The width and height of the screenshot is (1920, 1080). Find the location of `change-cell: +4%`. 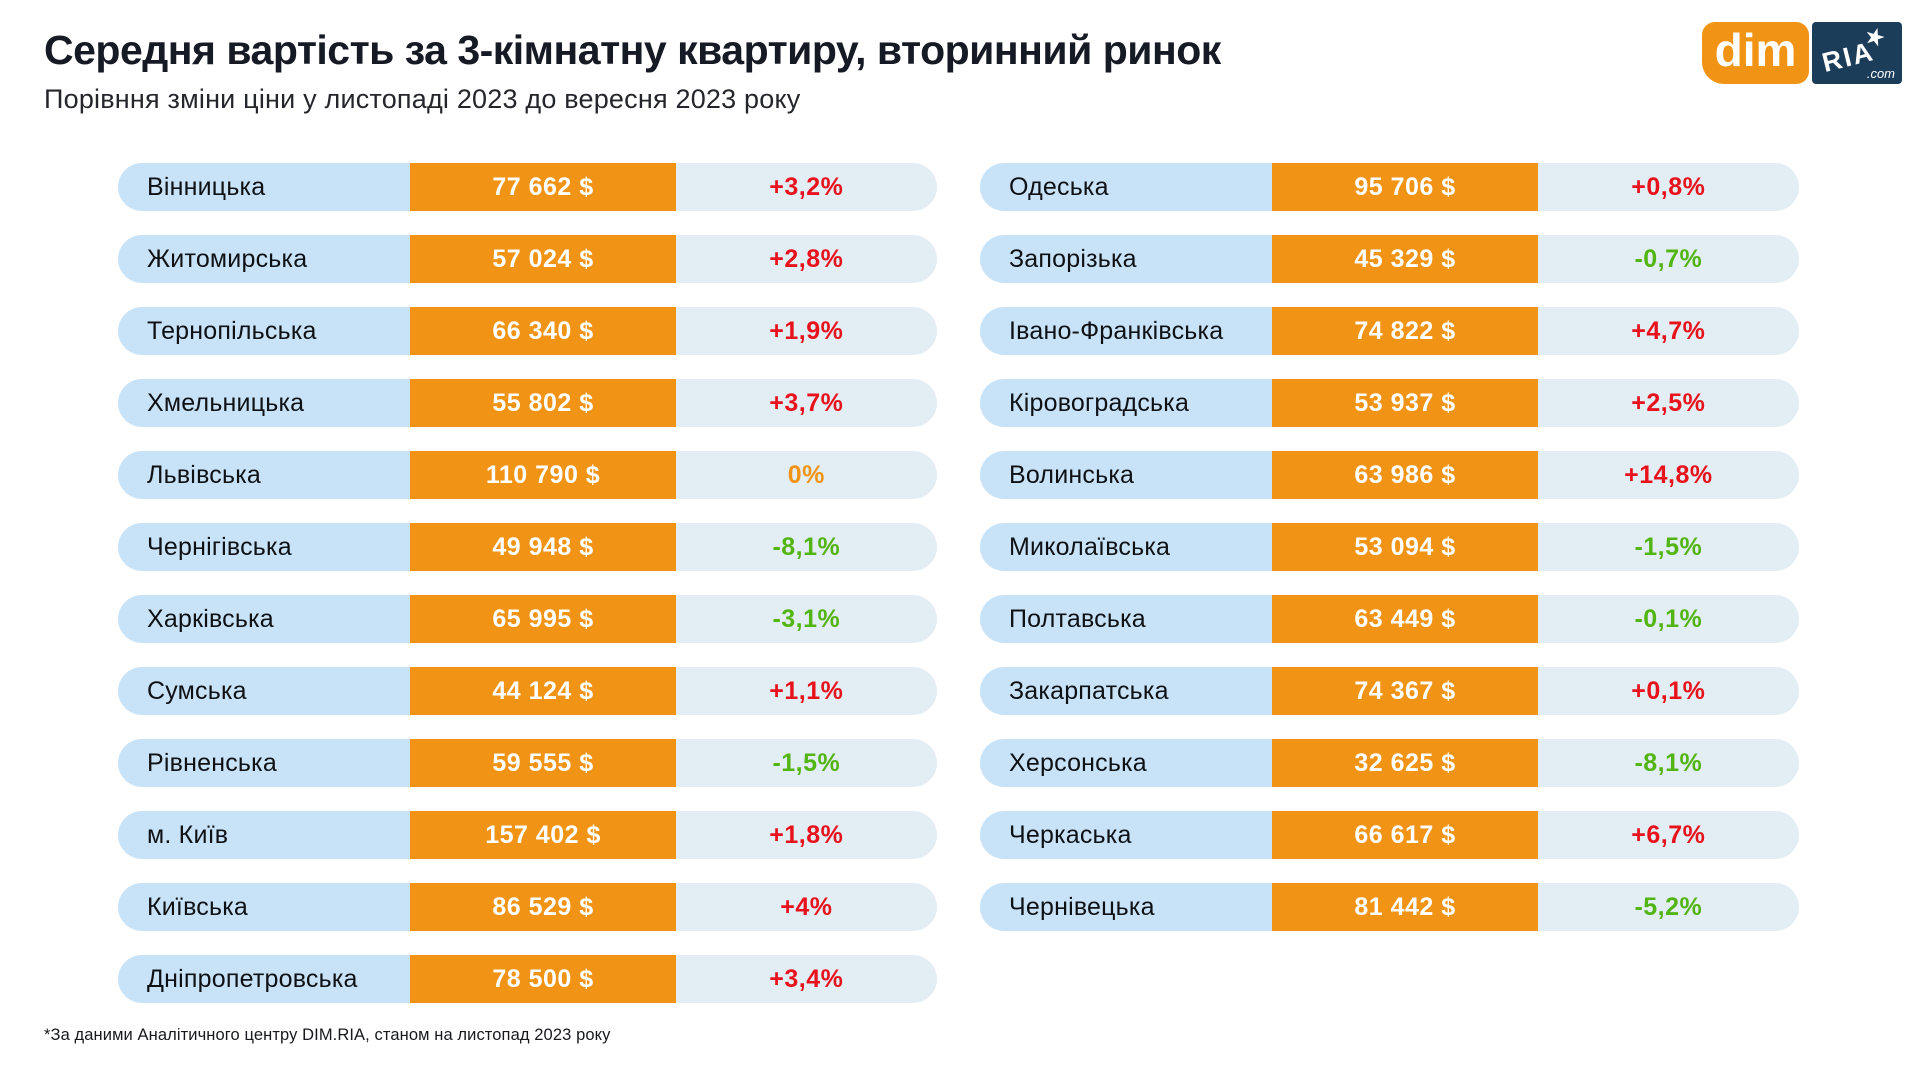

change-cell: +4% is located at coordinates (806, 907).